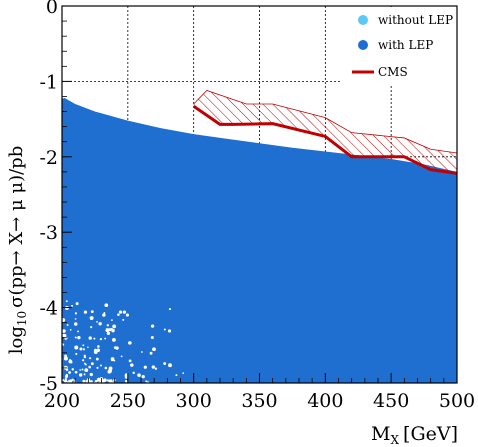  Describe the element at coordinates (48, 309) in the screenshot. I see `y-tick-label: -4` at that location.